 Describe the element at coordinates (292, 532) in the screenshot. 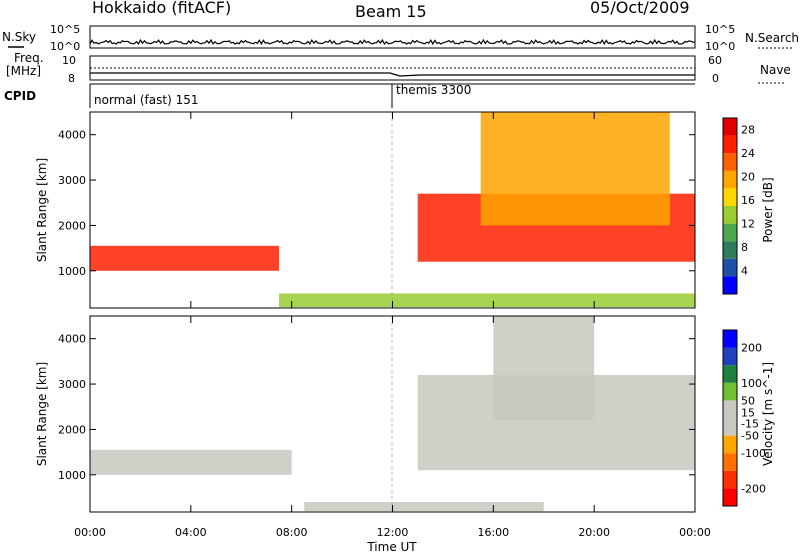

I see `xtick-2: 08:00` at that location.